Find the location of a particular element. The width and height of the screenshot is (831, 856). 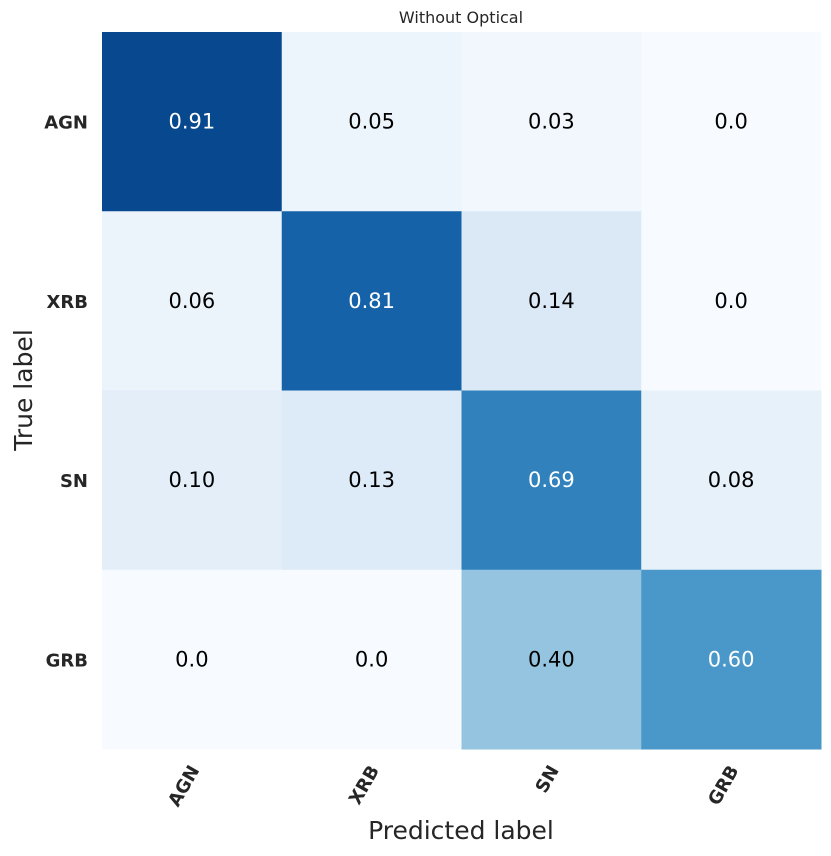

x-tick-labels: AGN XRB SN GRB is located at coordinates (453, 786).